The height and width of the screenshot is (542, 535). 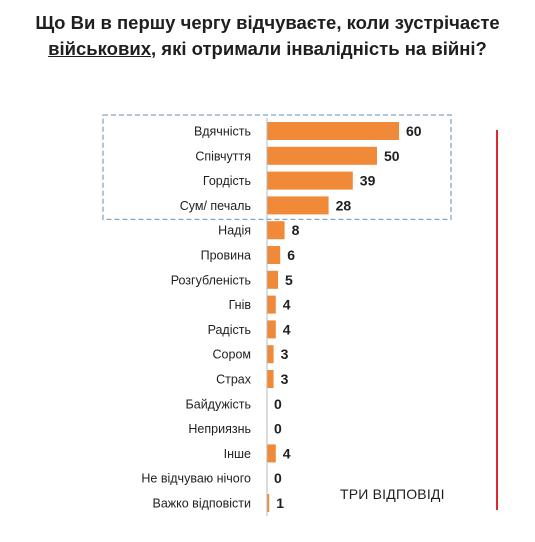 What do you see at coordinates (211, 280) in the screenshot?
I see `category-label: Розгубленість` at bounding box center [211, 280].